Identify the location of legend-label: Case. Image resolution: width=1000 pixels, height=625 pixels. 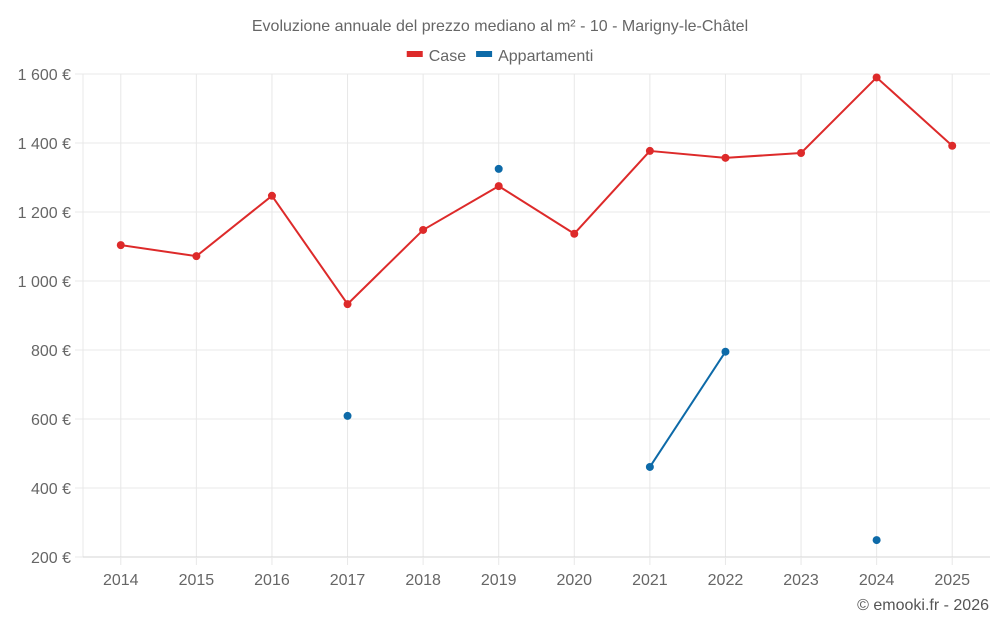
(447, 56).